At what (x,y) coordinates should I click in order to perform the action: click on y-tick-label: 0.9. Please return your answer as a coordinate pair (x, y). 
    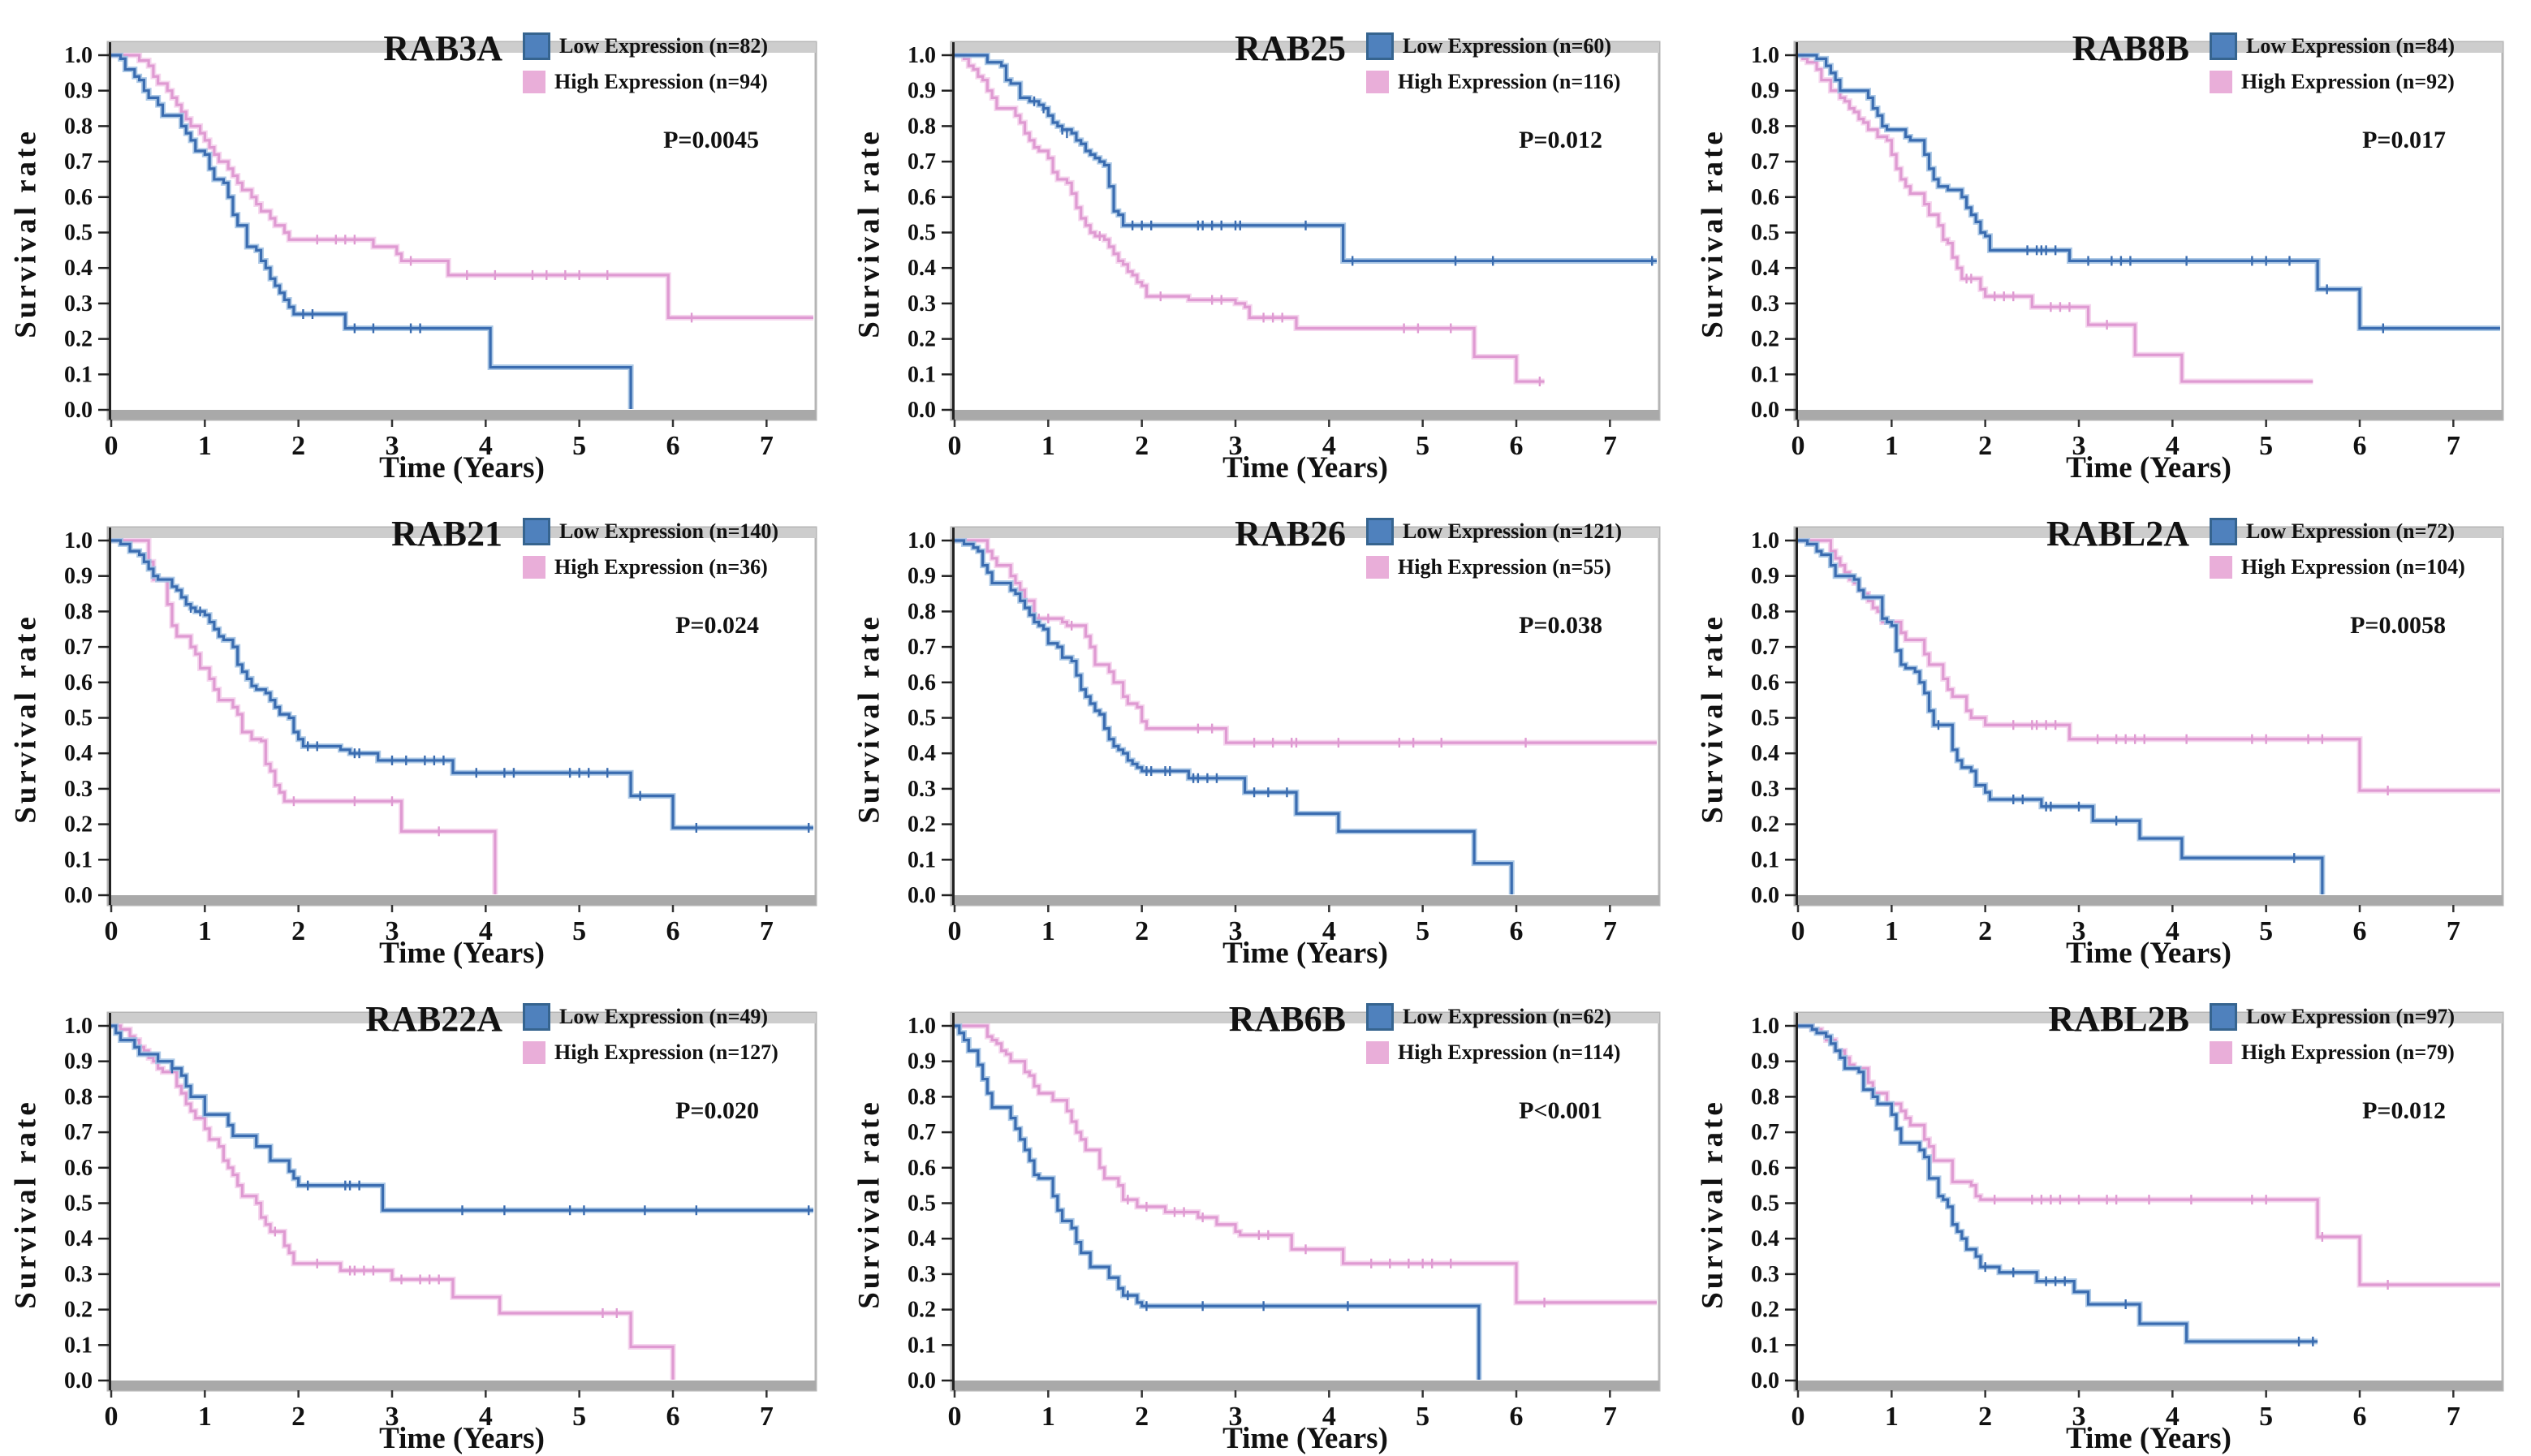
    Looking at the image, I should click on (922, 92).